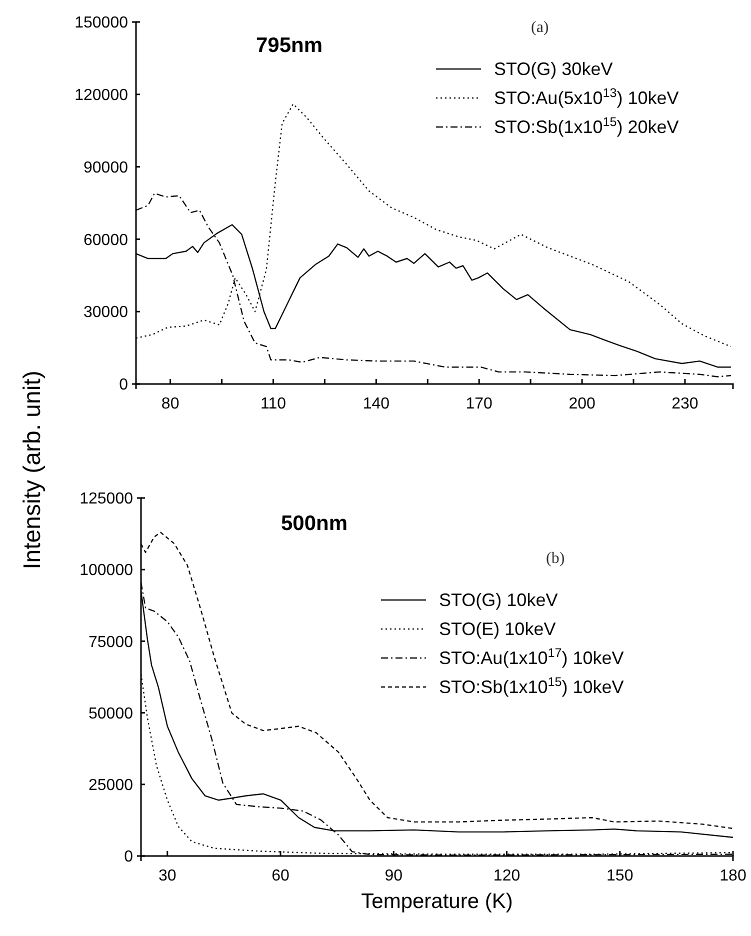 Image resolution: width=751 pixels, height=936 pixels. I want to click on y-tick-label: 125000, so click(107, 499).